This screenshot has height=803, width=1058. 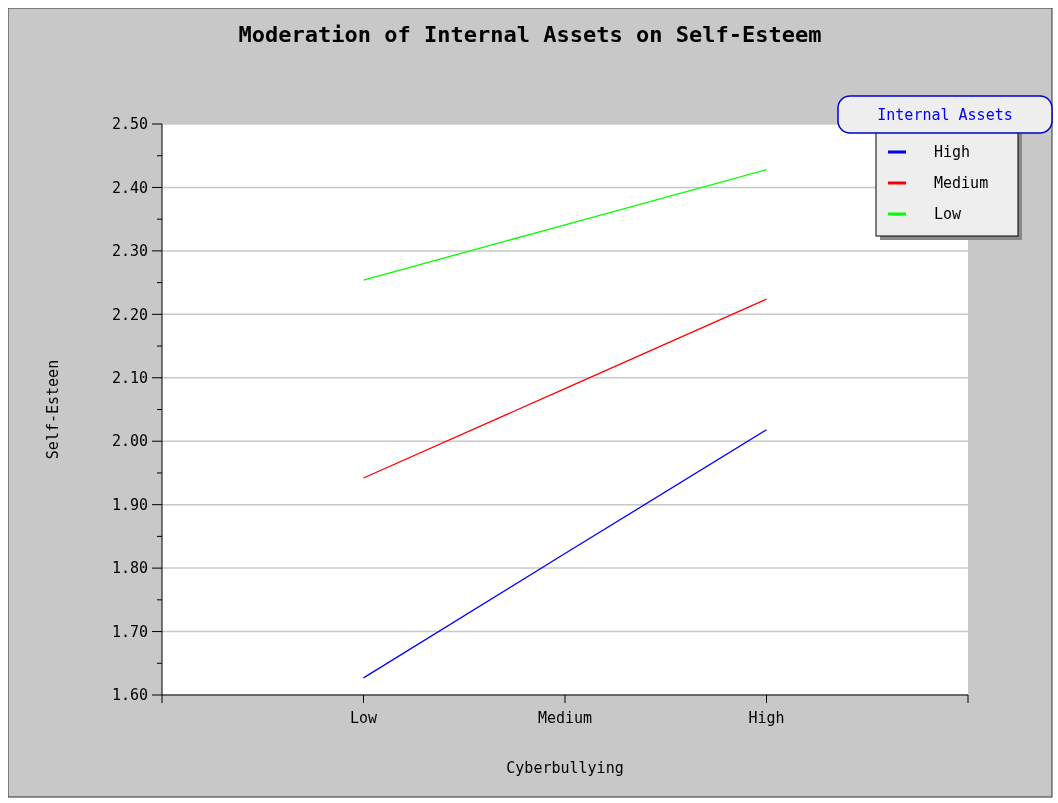 What do you see at coordinates (530, 34) in the screenshot?
I see `chart-title: Moderation of Internal Assets on Self-Esteem` at bounding box center [530, 34].